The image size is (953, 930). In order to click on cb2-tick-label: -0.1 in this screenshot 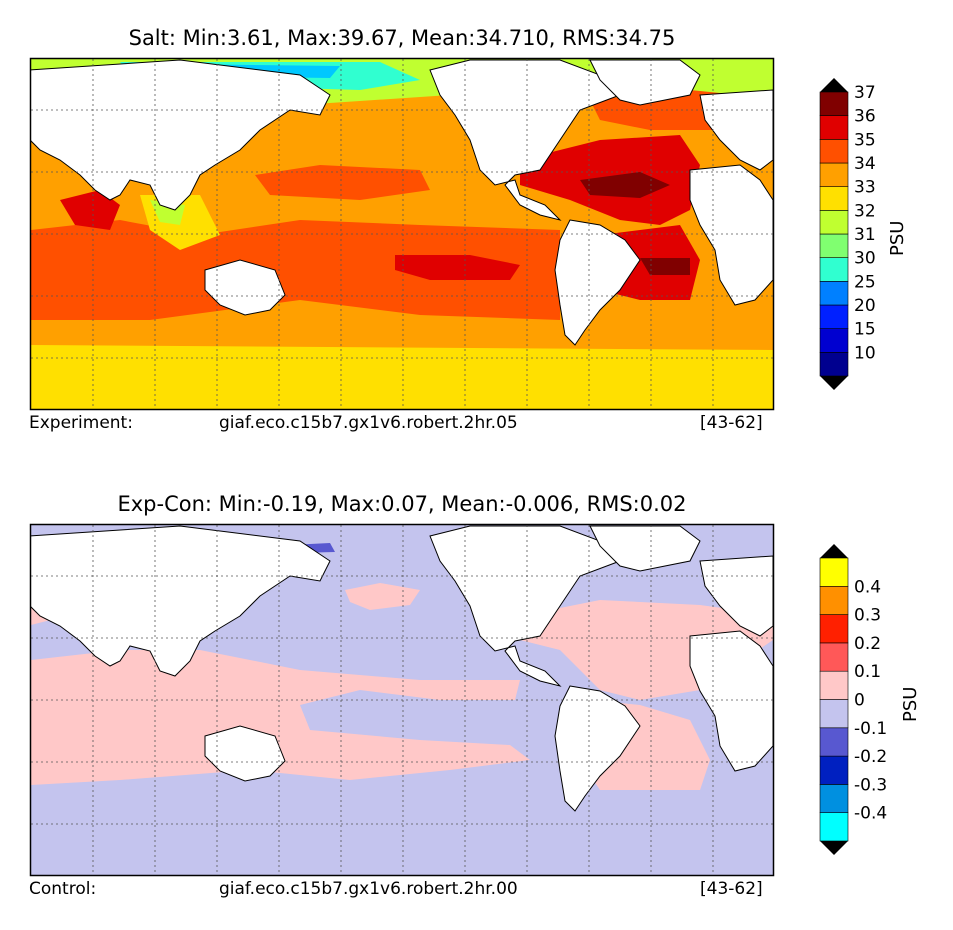, I will do `click(870, 729)`.